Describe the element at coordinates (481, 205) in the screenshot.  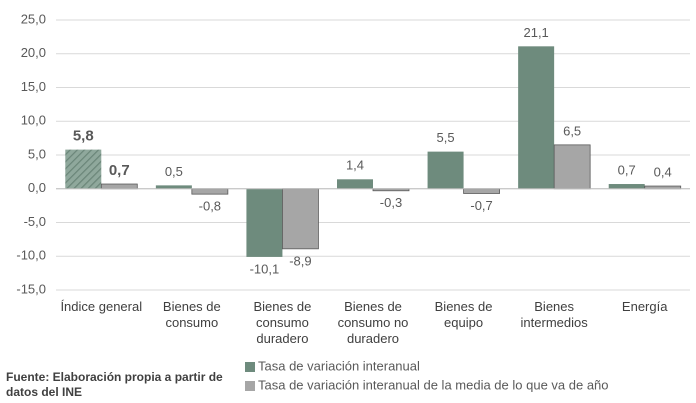
I see `data-label: -0,7` at that location.